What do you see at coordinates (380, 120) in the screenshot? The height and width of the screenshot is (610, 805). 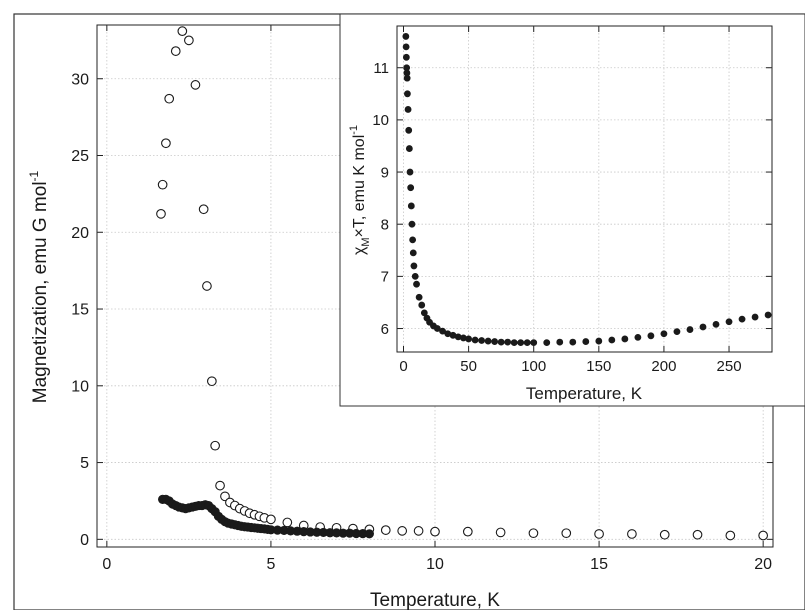 I see `inset-y-tick-label: 10` at bounding box center [380, 120].